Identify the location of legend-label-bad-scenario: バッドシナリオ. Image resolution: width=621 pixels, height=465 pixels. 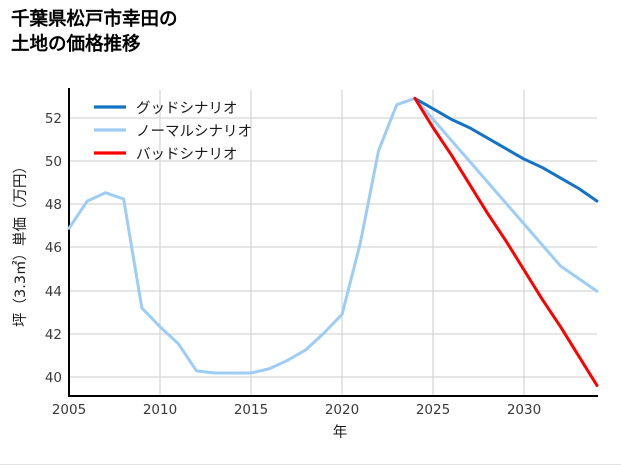
(187, 155).